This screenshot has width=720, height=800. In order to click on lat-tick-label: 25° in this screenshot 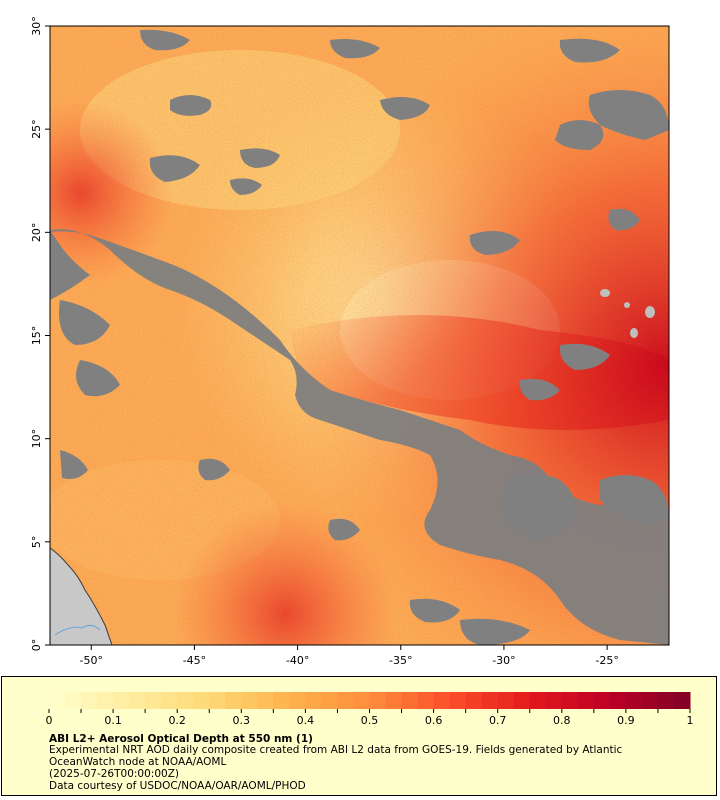, I will do `click(36, 129)`.